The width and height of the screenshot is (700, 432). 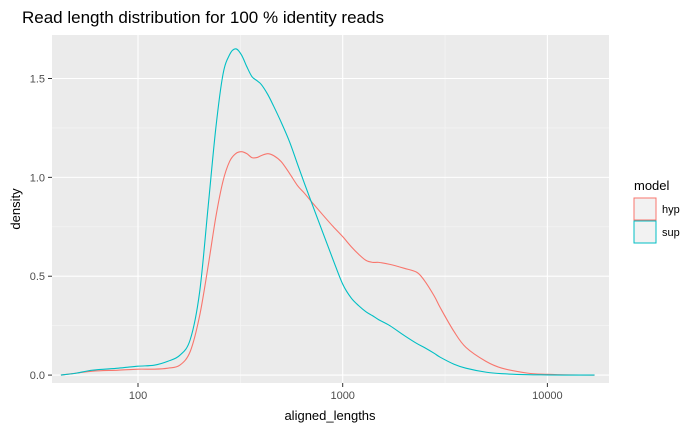 I want to click on y-tick-label: 1.0, so click(x=37, y=178).